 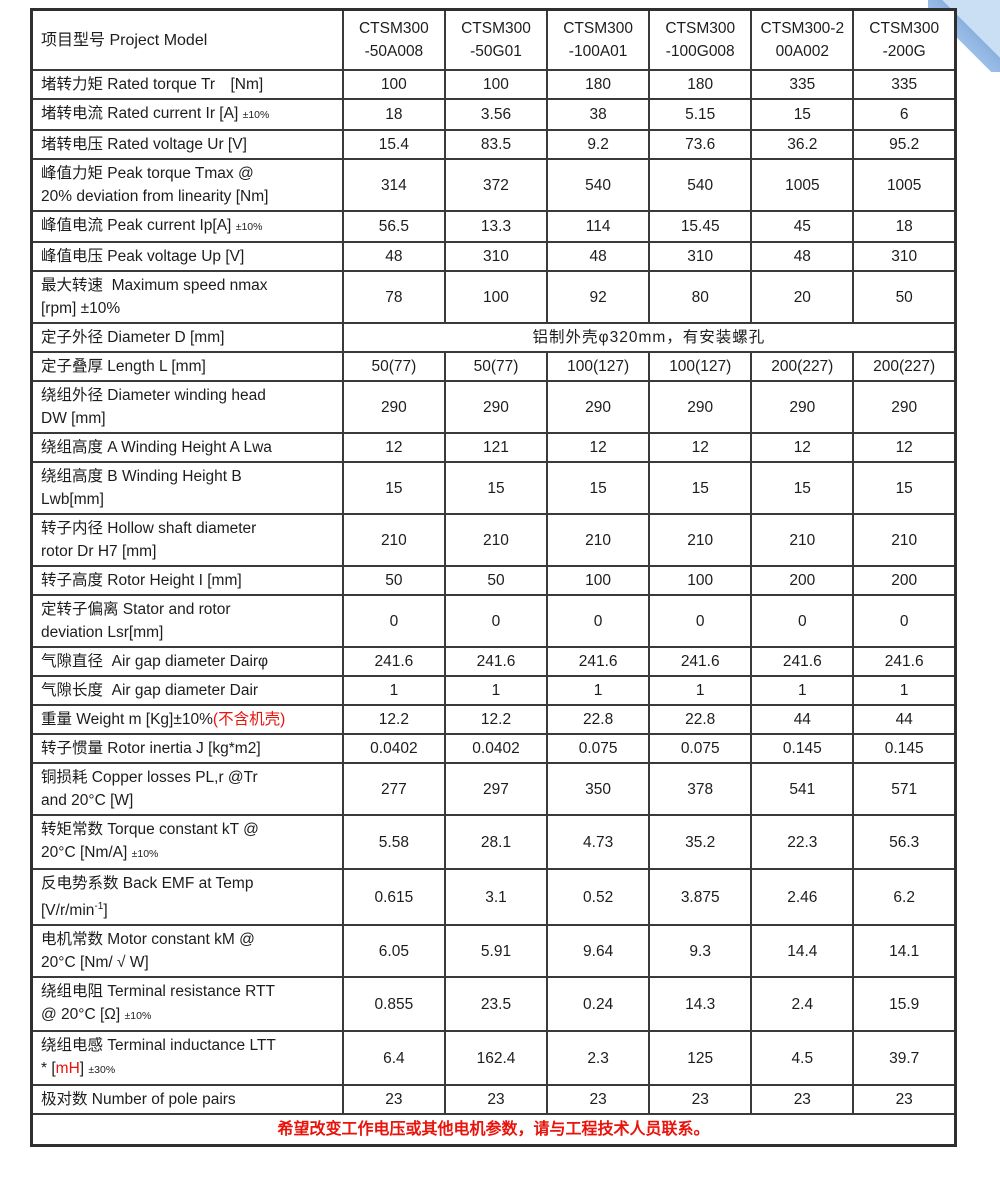 I want to click on row-label-text: ], so click(x=84, y=1069).